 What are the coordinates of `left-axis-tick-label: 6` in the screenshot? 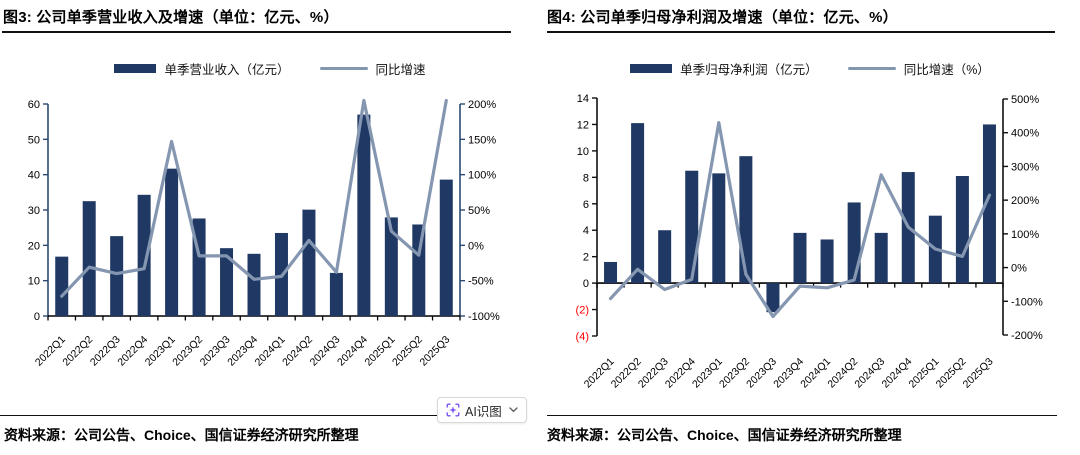 It's located at (586, 205).